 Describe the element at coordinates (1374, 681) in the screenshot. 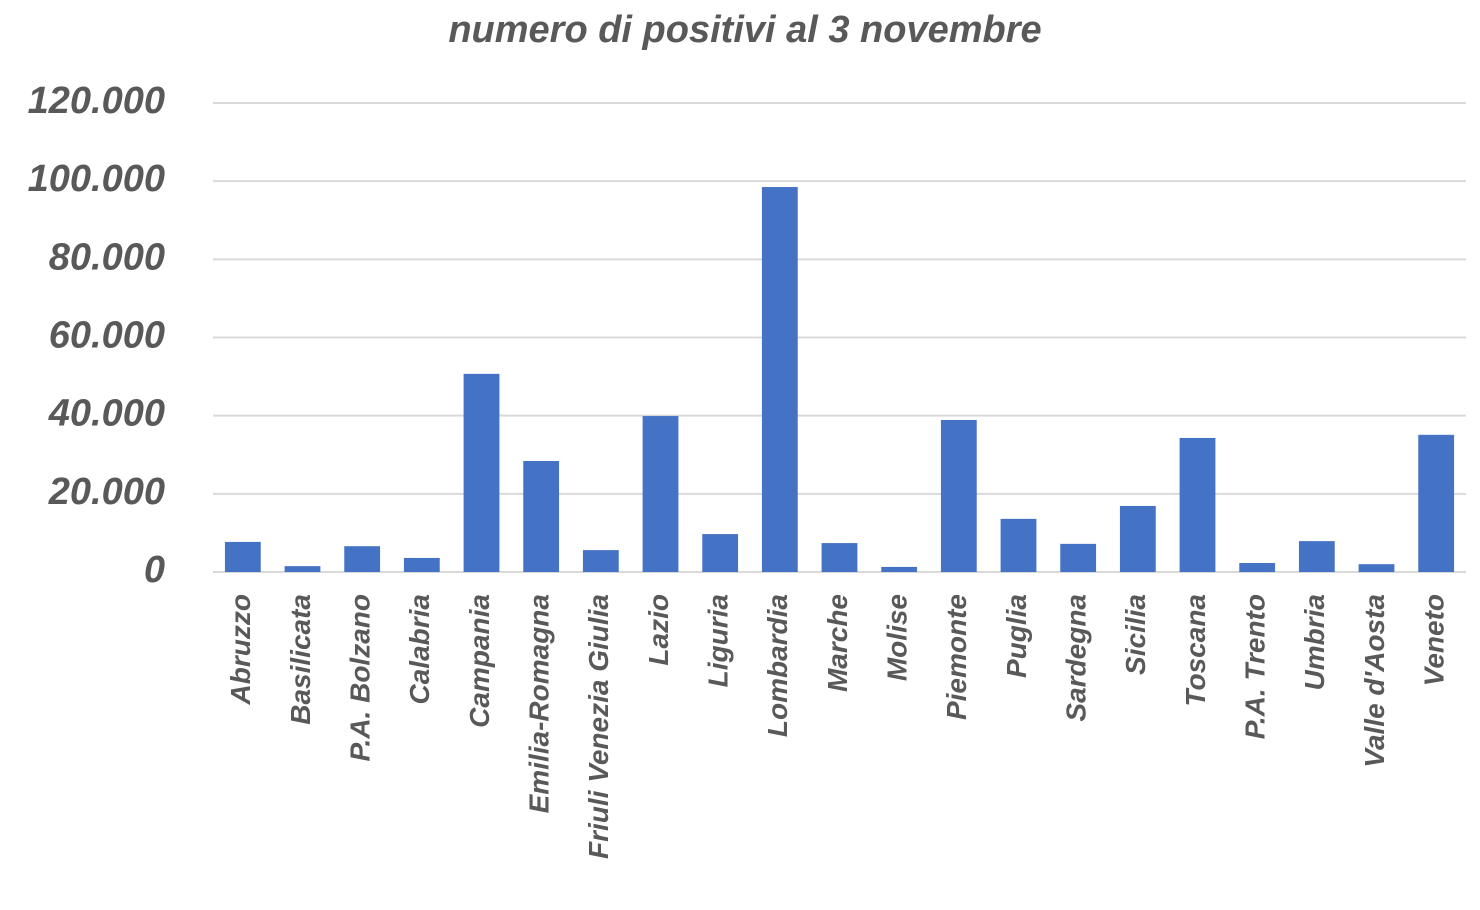

I see `x-tick-label: Valle d'Aosta` at that location.